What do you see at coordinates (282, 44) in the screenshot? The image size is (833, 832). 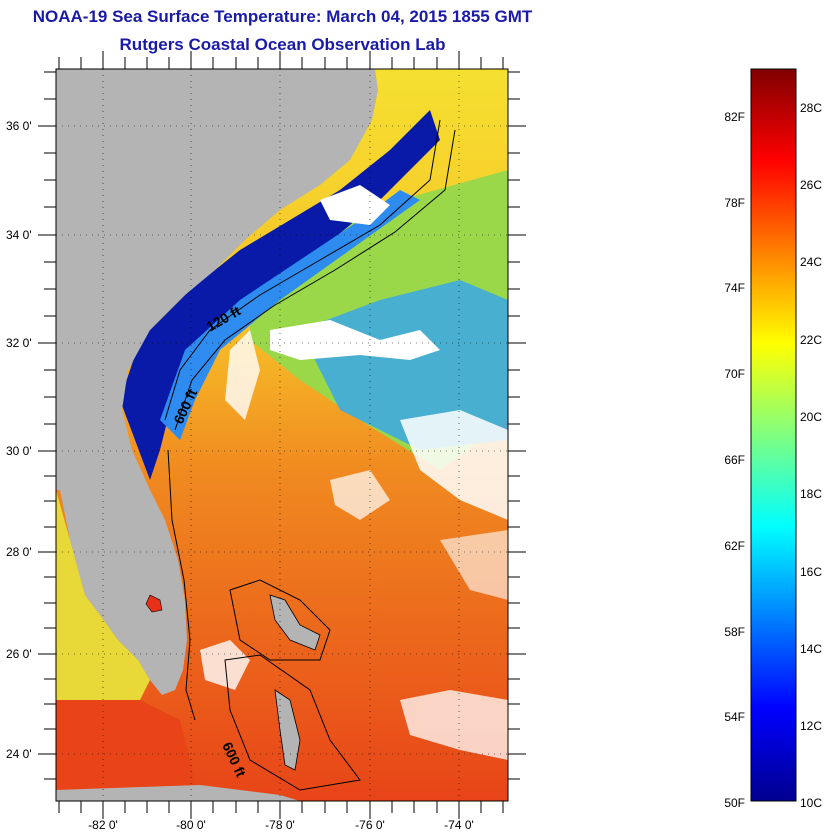 I see `map-subtitle: Rutgers Coastal Ocean Observation Lab` at bounding box center [282, 44].